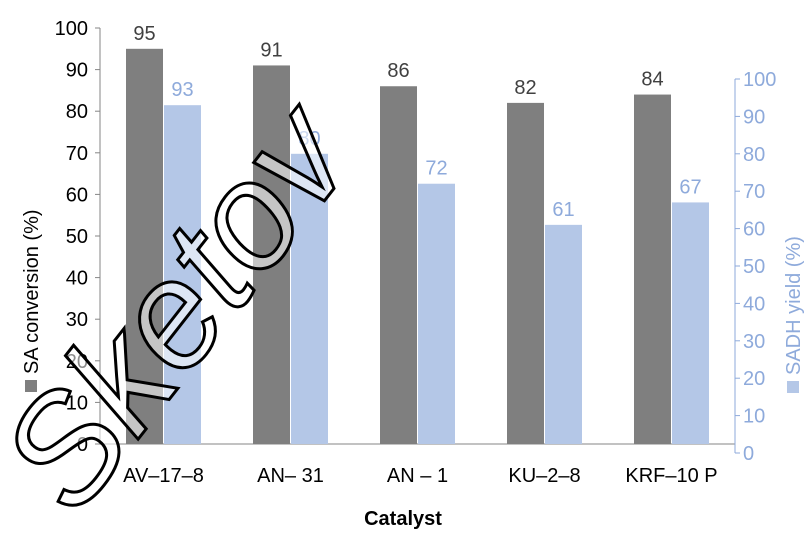  I want to click on right-tick-label: 0, so click(748, 454).